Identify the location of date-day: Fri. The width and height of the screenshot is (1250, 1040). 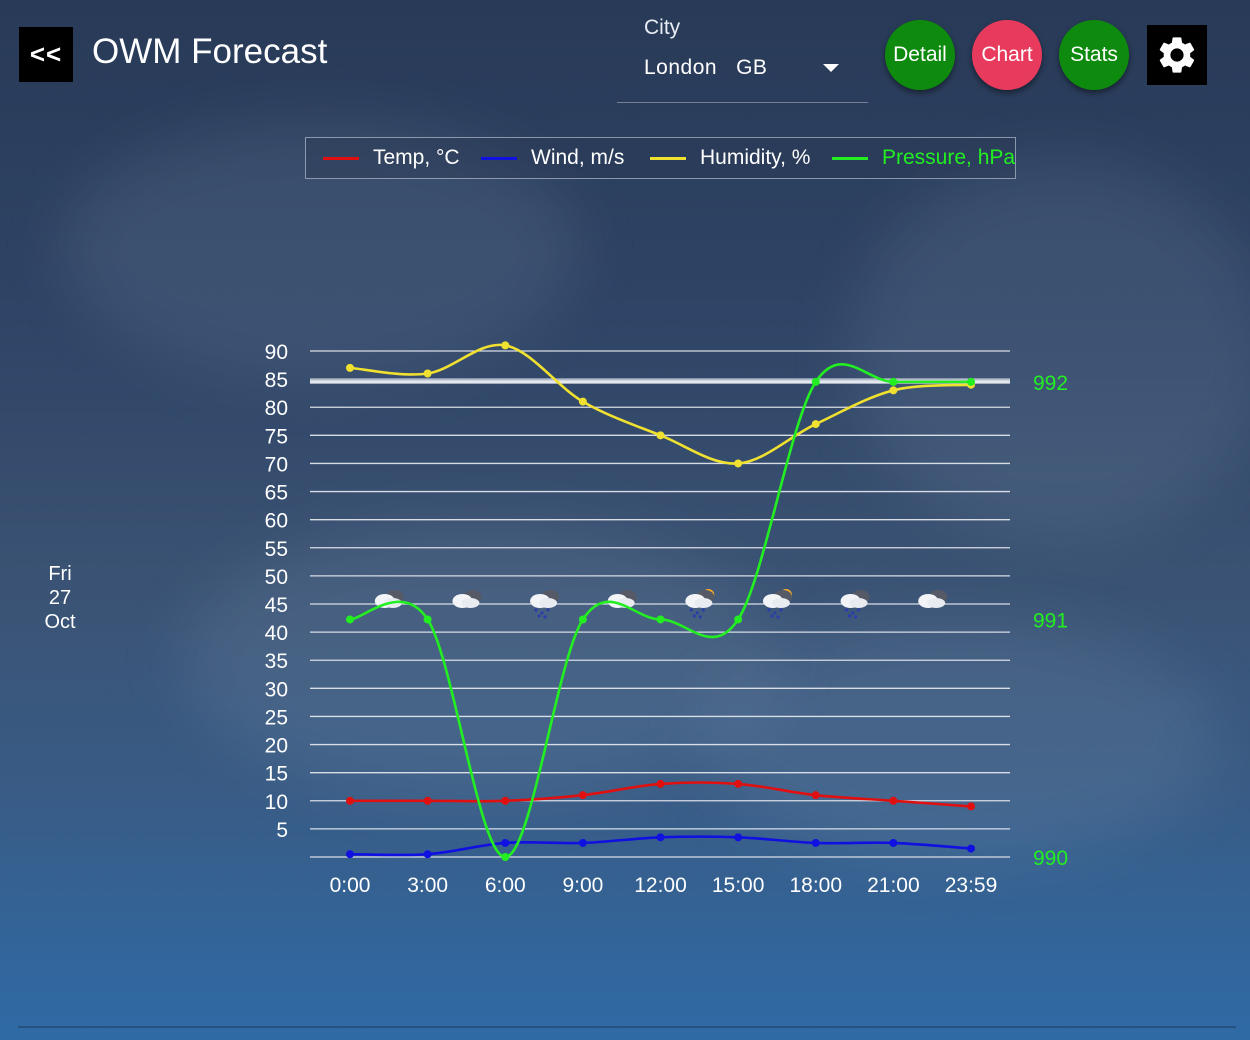
(60, 574).